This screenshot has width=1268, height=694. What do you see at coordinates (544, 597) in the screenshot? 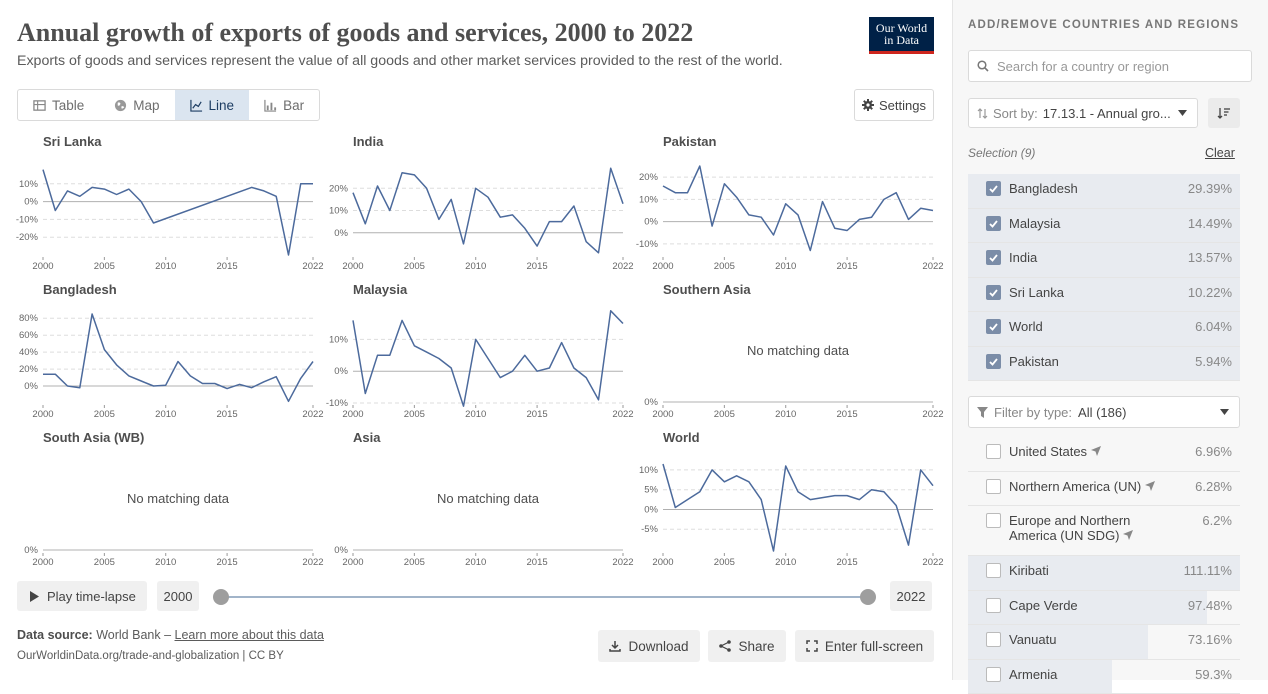
I see `timeline-track` at bounding box center [544, 597].